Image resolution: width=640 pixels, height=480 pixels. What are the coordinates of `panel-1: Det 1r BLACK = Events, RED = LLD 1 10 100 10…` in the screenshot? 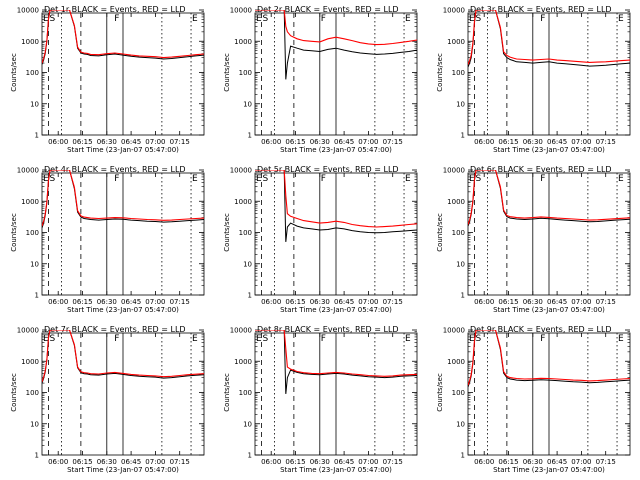 It's located at (107, 79).